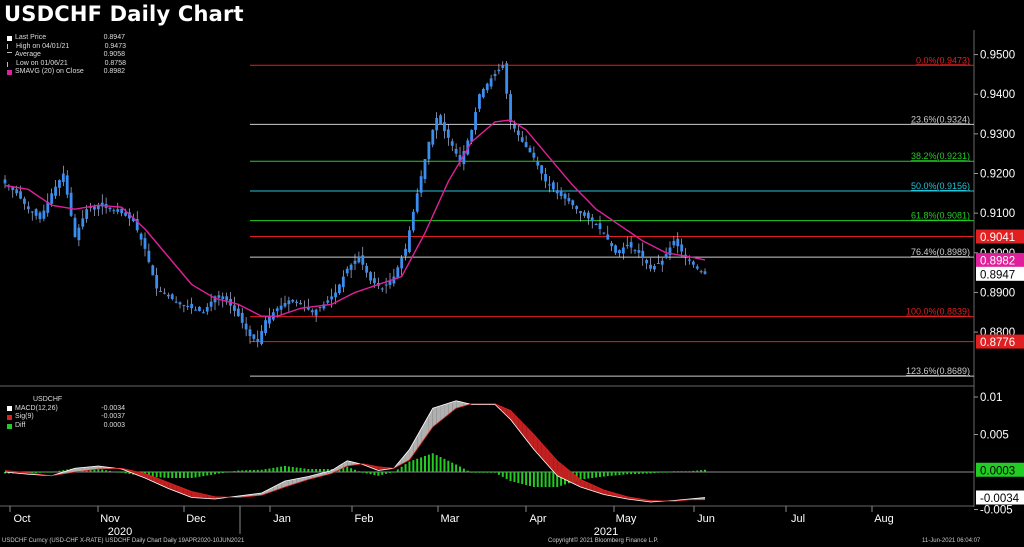 The image size is (1024, 547). I want to click on level-tag-bg, so click(1000, 341).